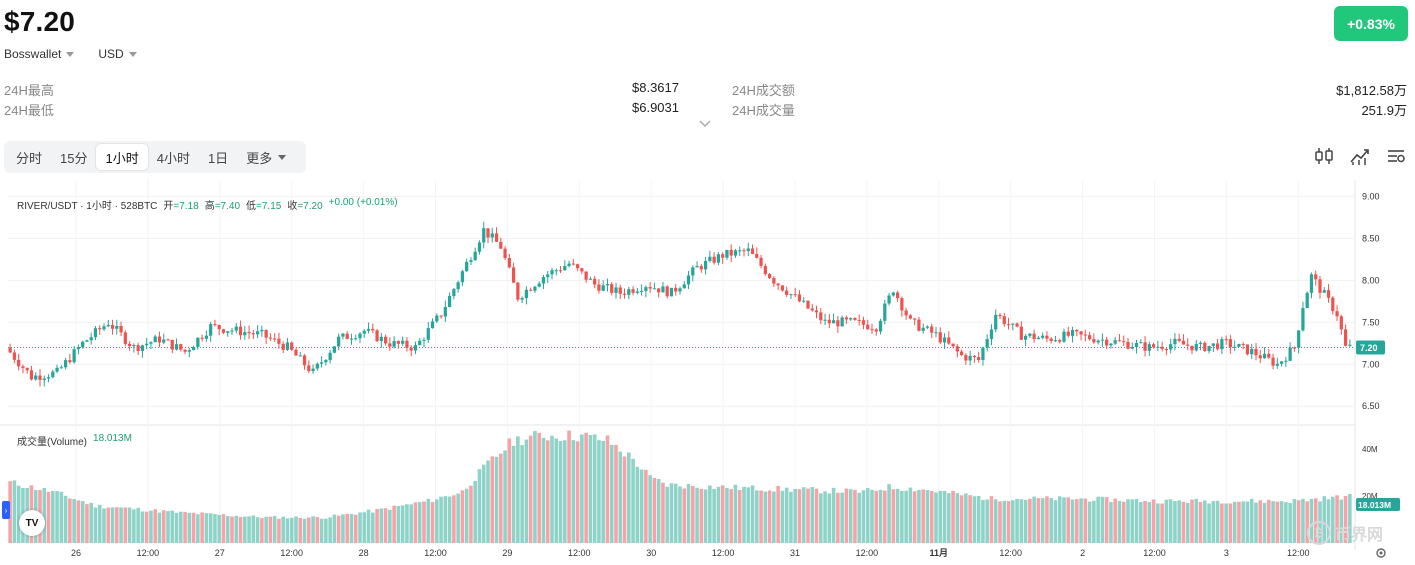 This screenshot has width=1415, height=565. I want to click on tab-1h: 1小时, so click(122, 157).